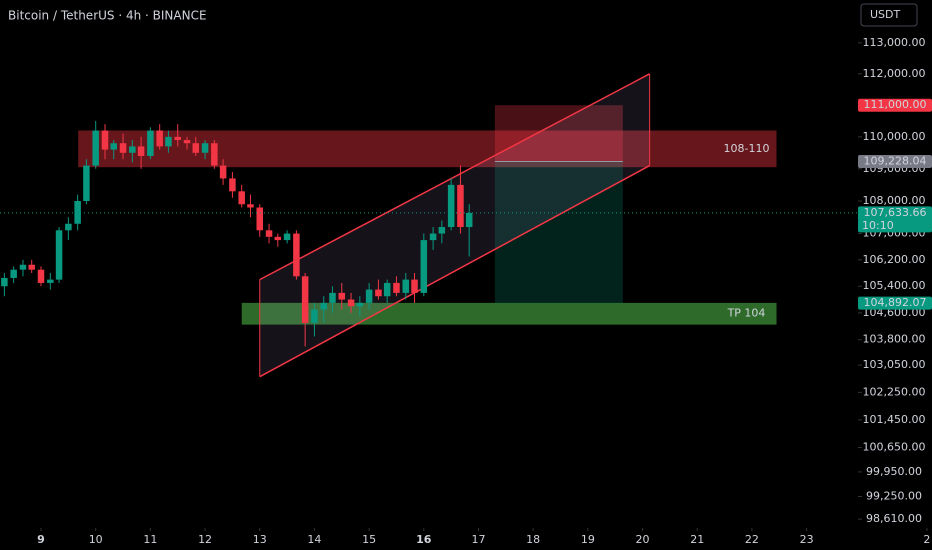 The height and width of the screenshot is (550, 932). I want to click on y-tick-label: 101,450.00, so click(894, 419).